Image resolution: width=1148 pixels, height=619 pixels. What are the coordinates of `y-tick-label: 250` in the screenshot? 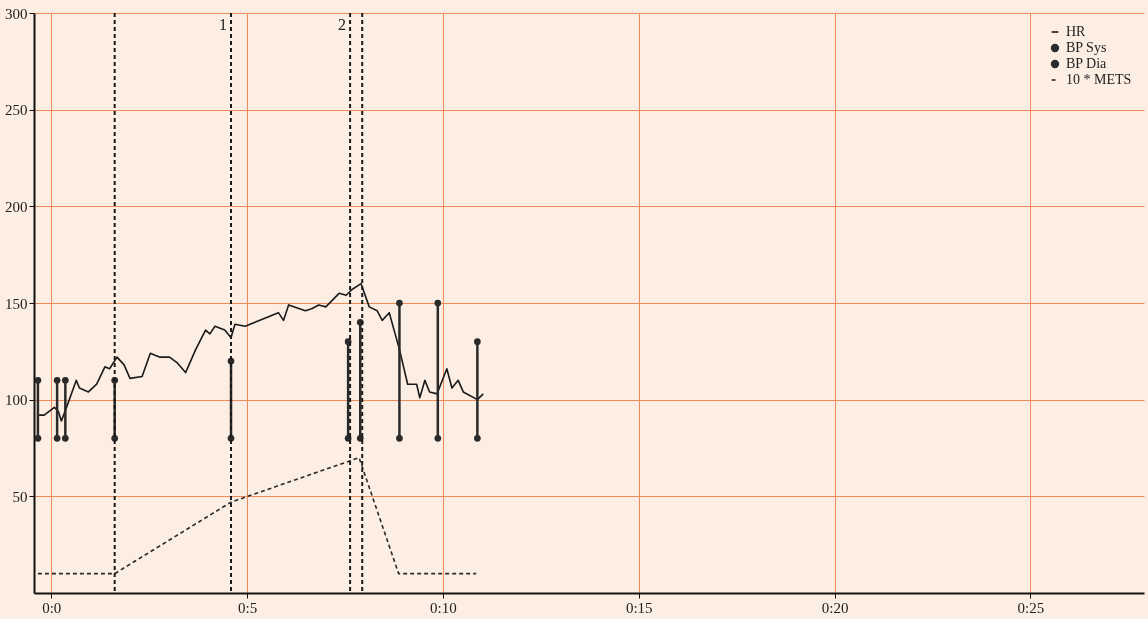 It's located at (16, 110).